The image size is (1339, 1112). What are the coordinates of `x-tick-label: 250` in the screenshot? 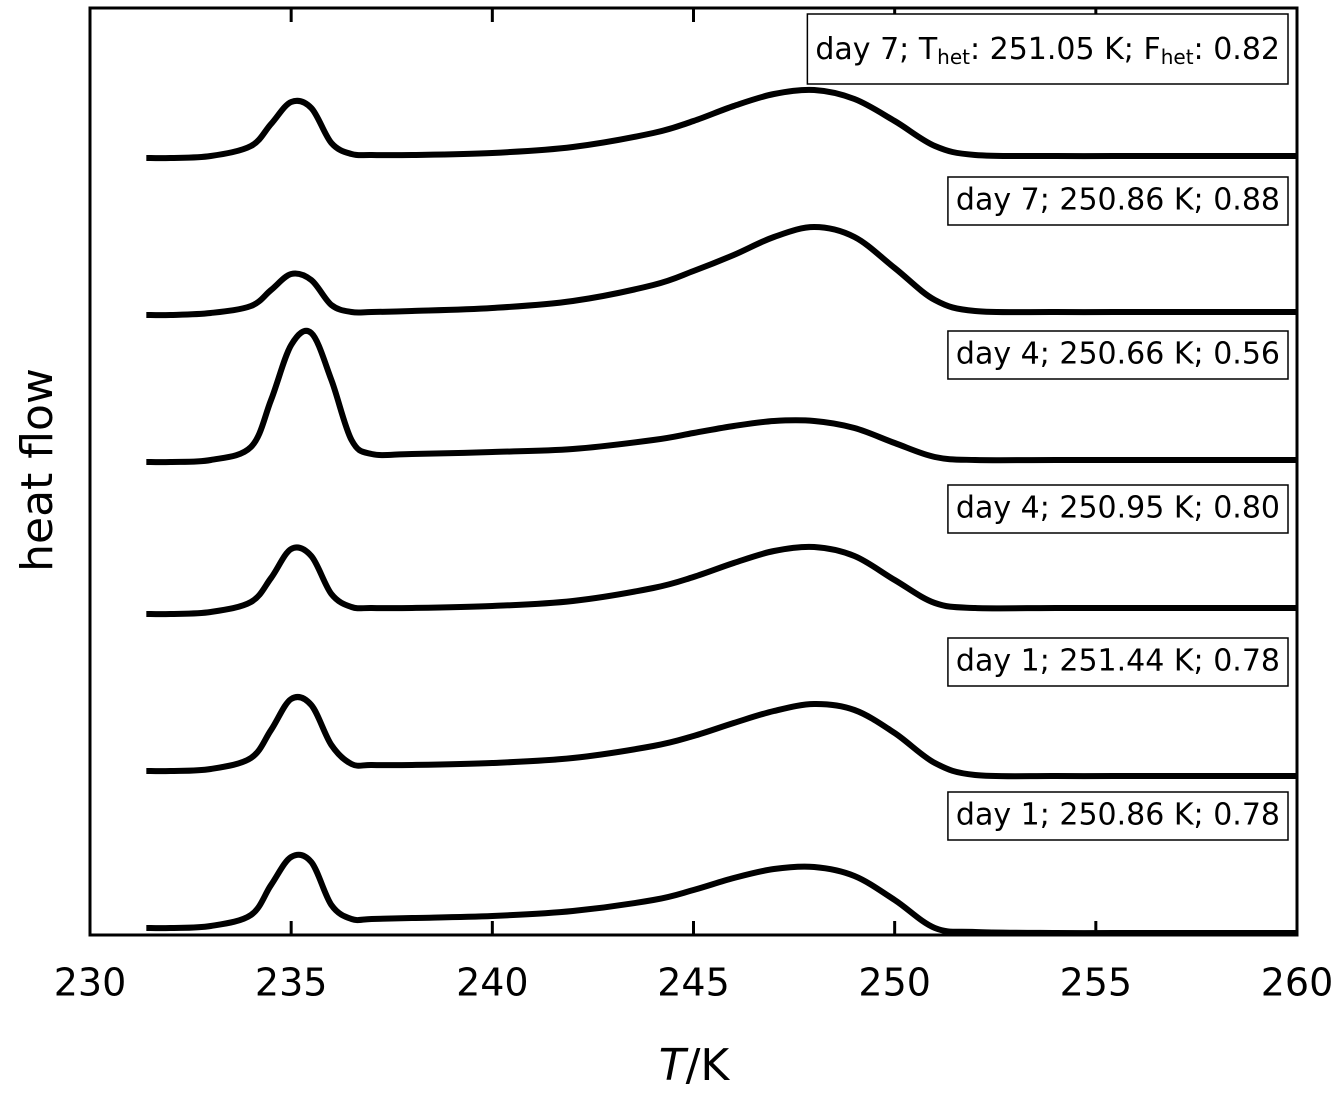 It's located at (894, 983).